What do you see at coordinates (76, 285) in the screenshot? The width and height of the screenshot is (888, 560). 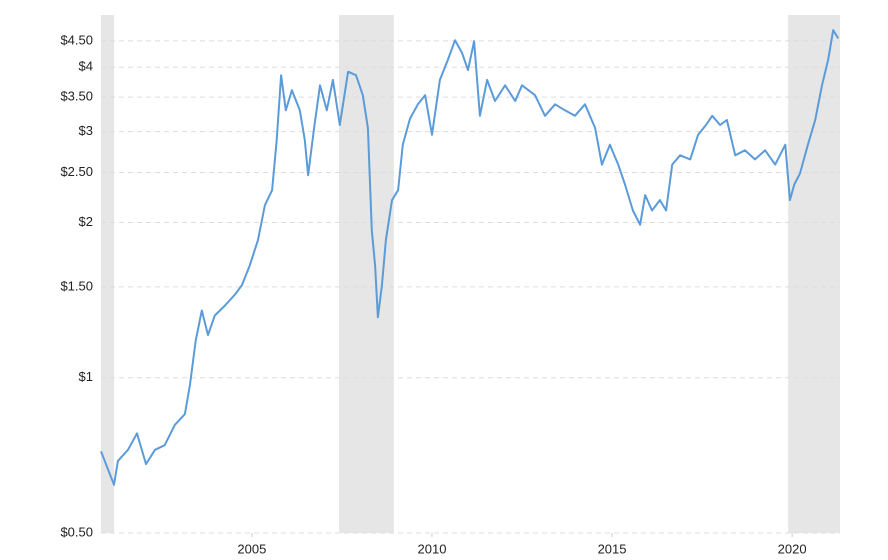 I see `y-tick-label: $1.50` at bounding box center [76, 285].